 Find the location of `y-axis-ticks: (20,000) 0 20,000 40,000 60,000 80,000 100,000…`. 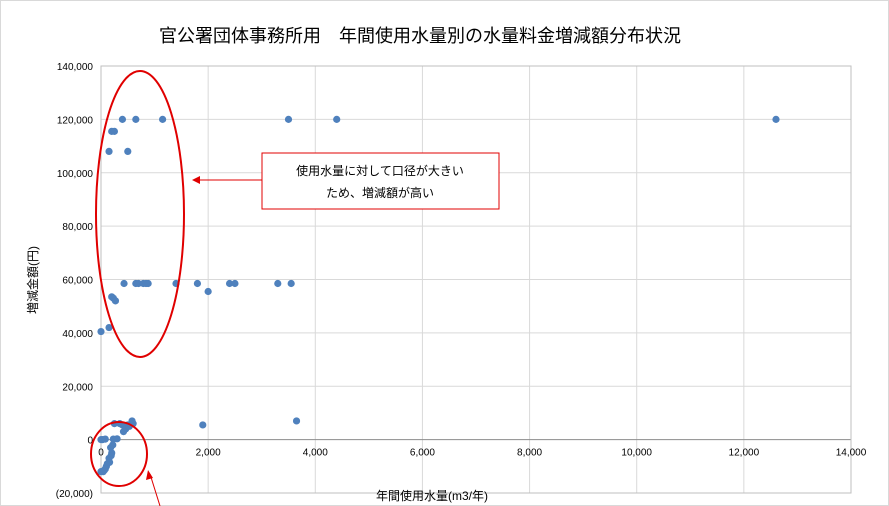

y-axis-ticks: (20,000) 0 20,000 40,000 60,000 80,000 100,000… is located at coordinates (75, 281).